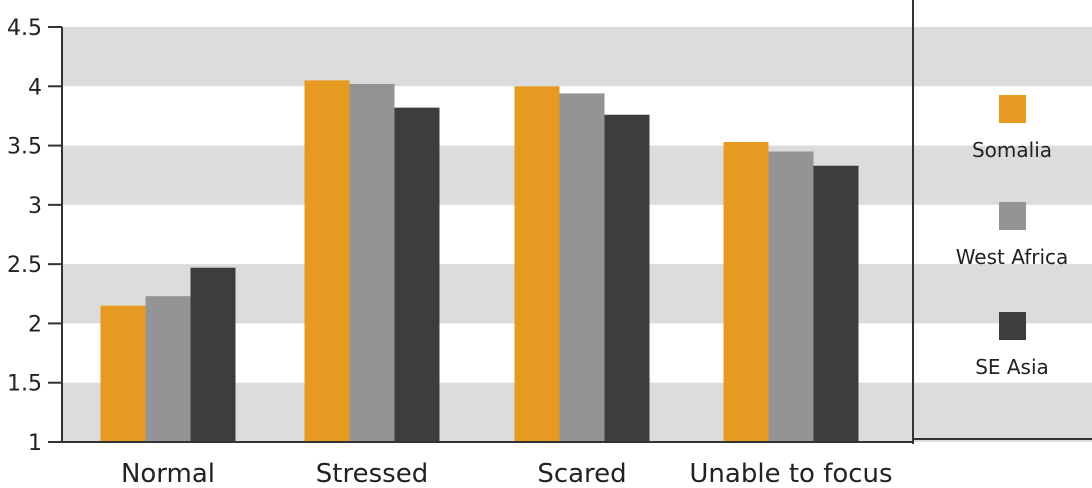 Image resolution: width=1092 pixels, height=488 pixels. Describe the element at coordinates (577, 57) in the screenshot. I see `grid-band` at that location.